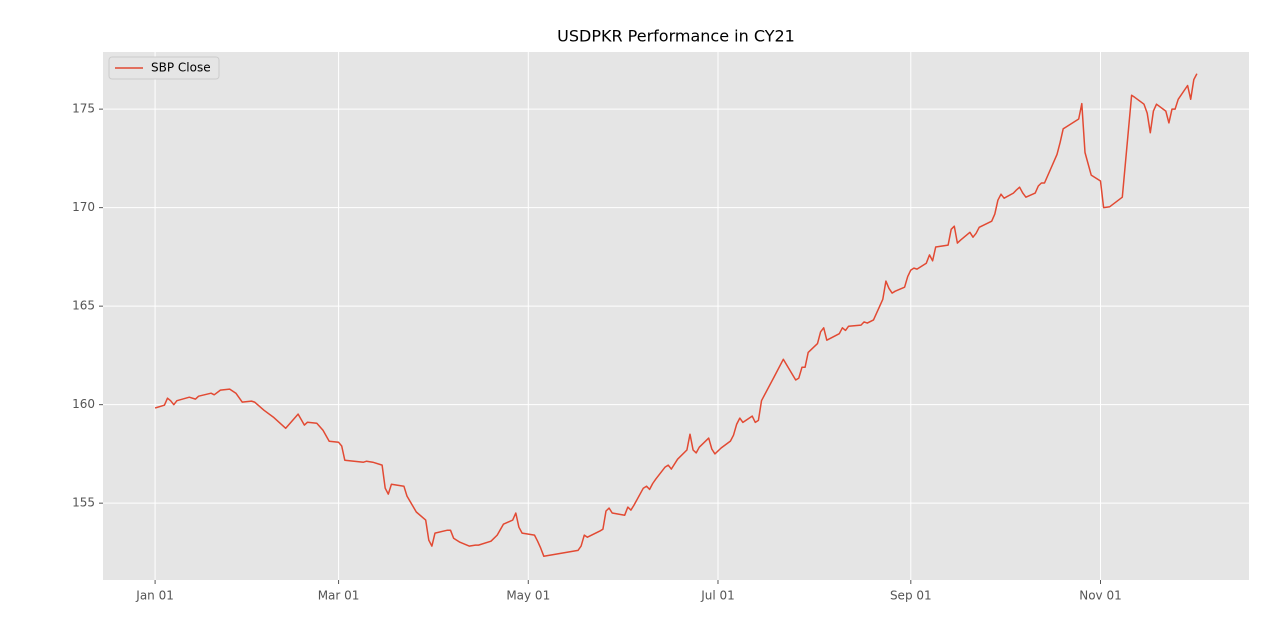  I want to click on x-tick-label: May 01, so click(528, 596).